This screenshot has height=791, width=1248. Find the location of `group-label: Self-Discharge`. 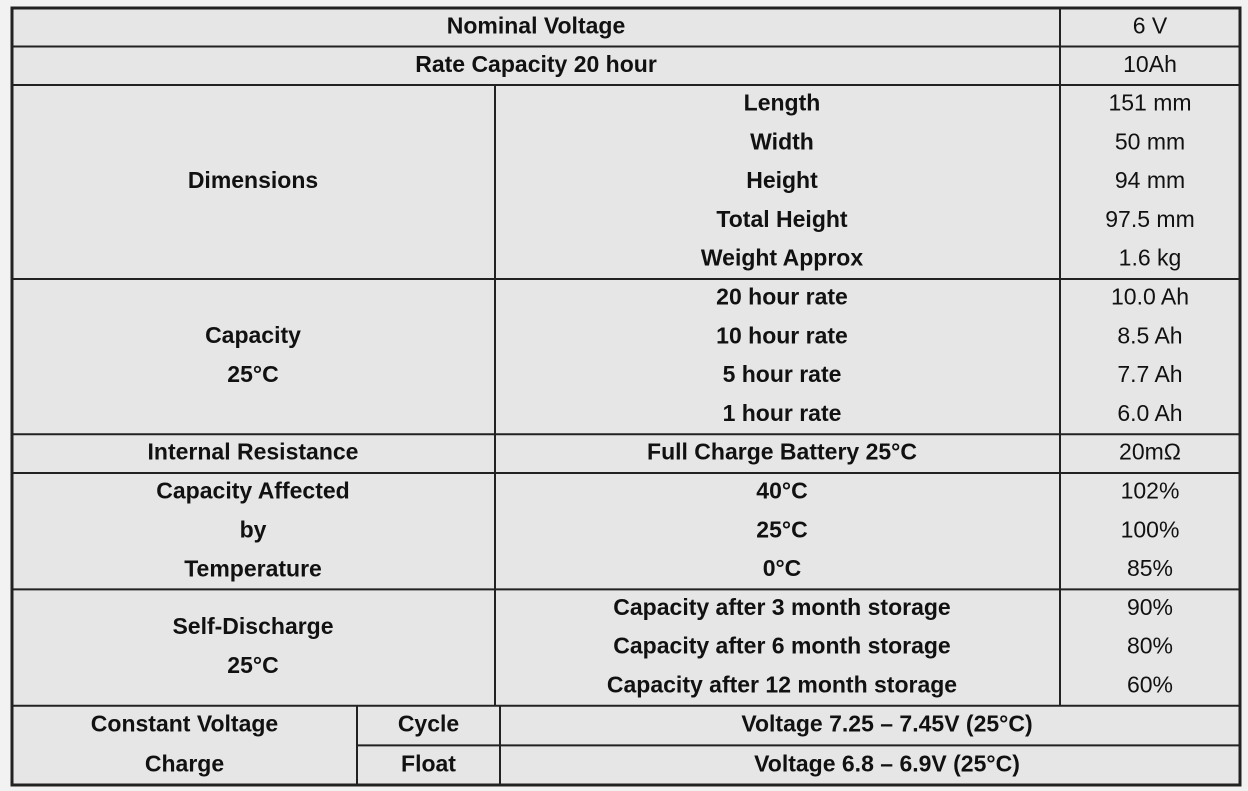

group-label: Self-Discharge is located at coordinates (252, 626).